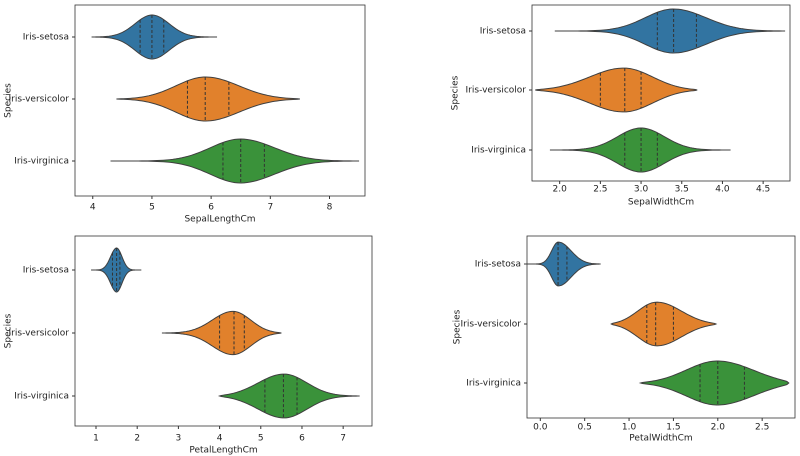  Describe the element at coordinates (682, 190) in the screenshot. I see `x-tick-label: 3.5` at that location.